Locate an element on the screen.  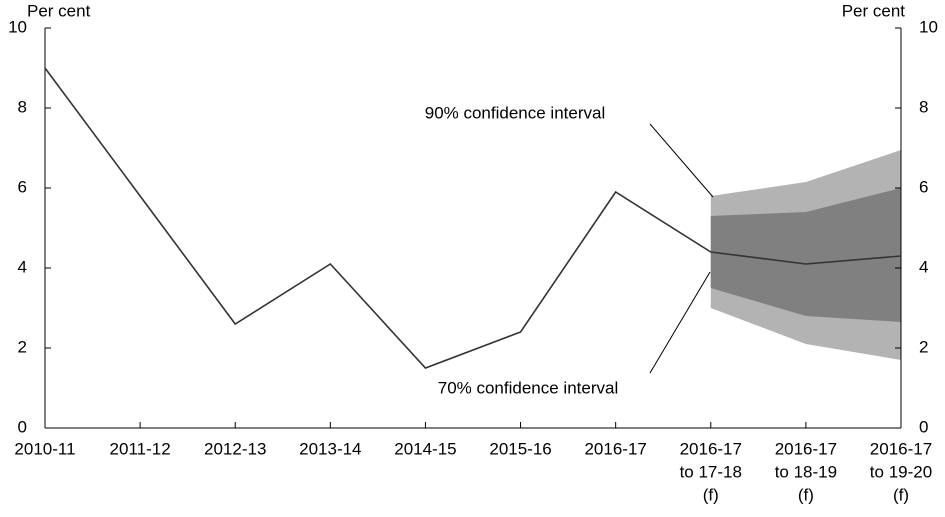
y2-tick-label: 2 is located at coordinates (923, 346).